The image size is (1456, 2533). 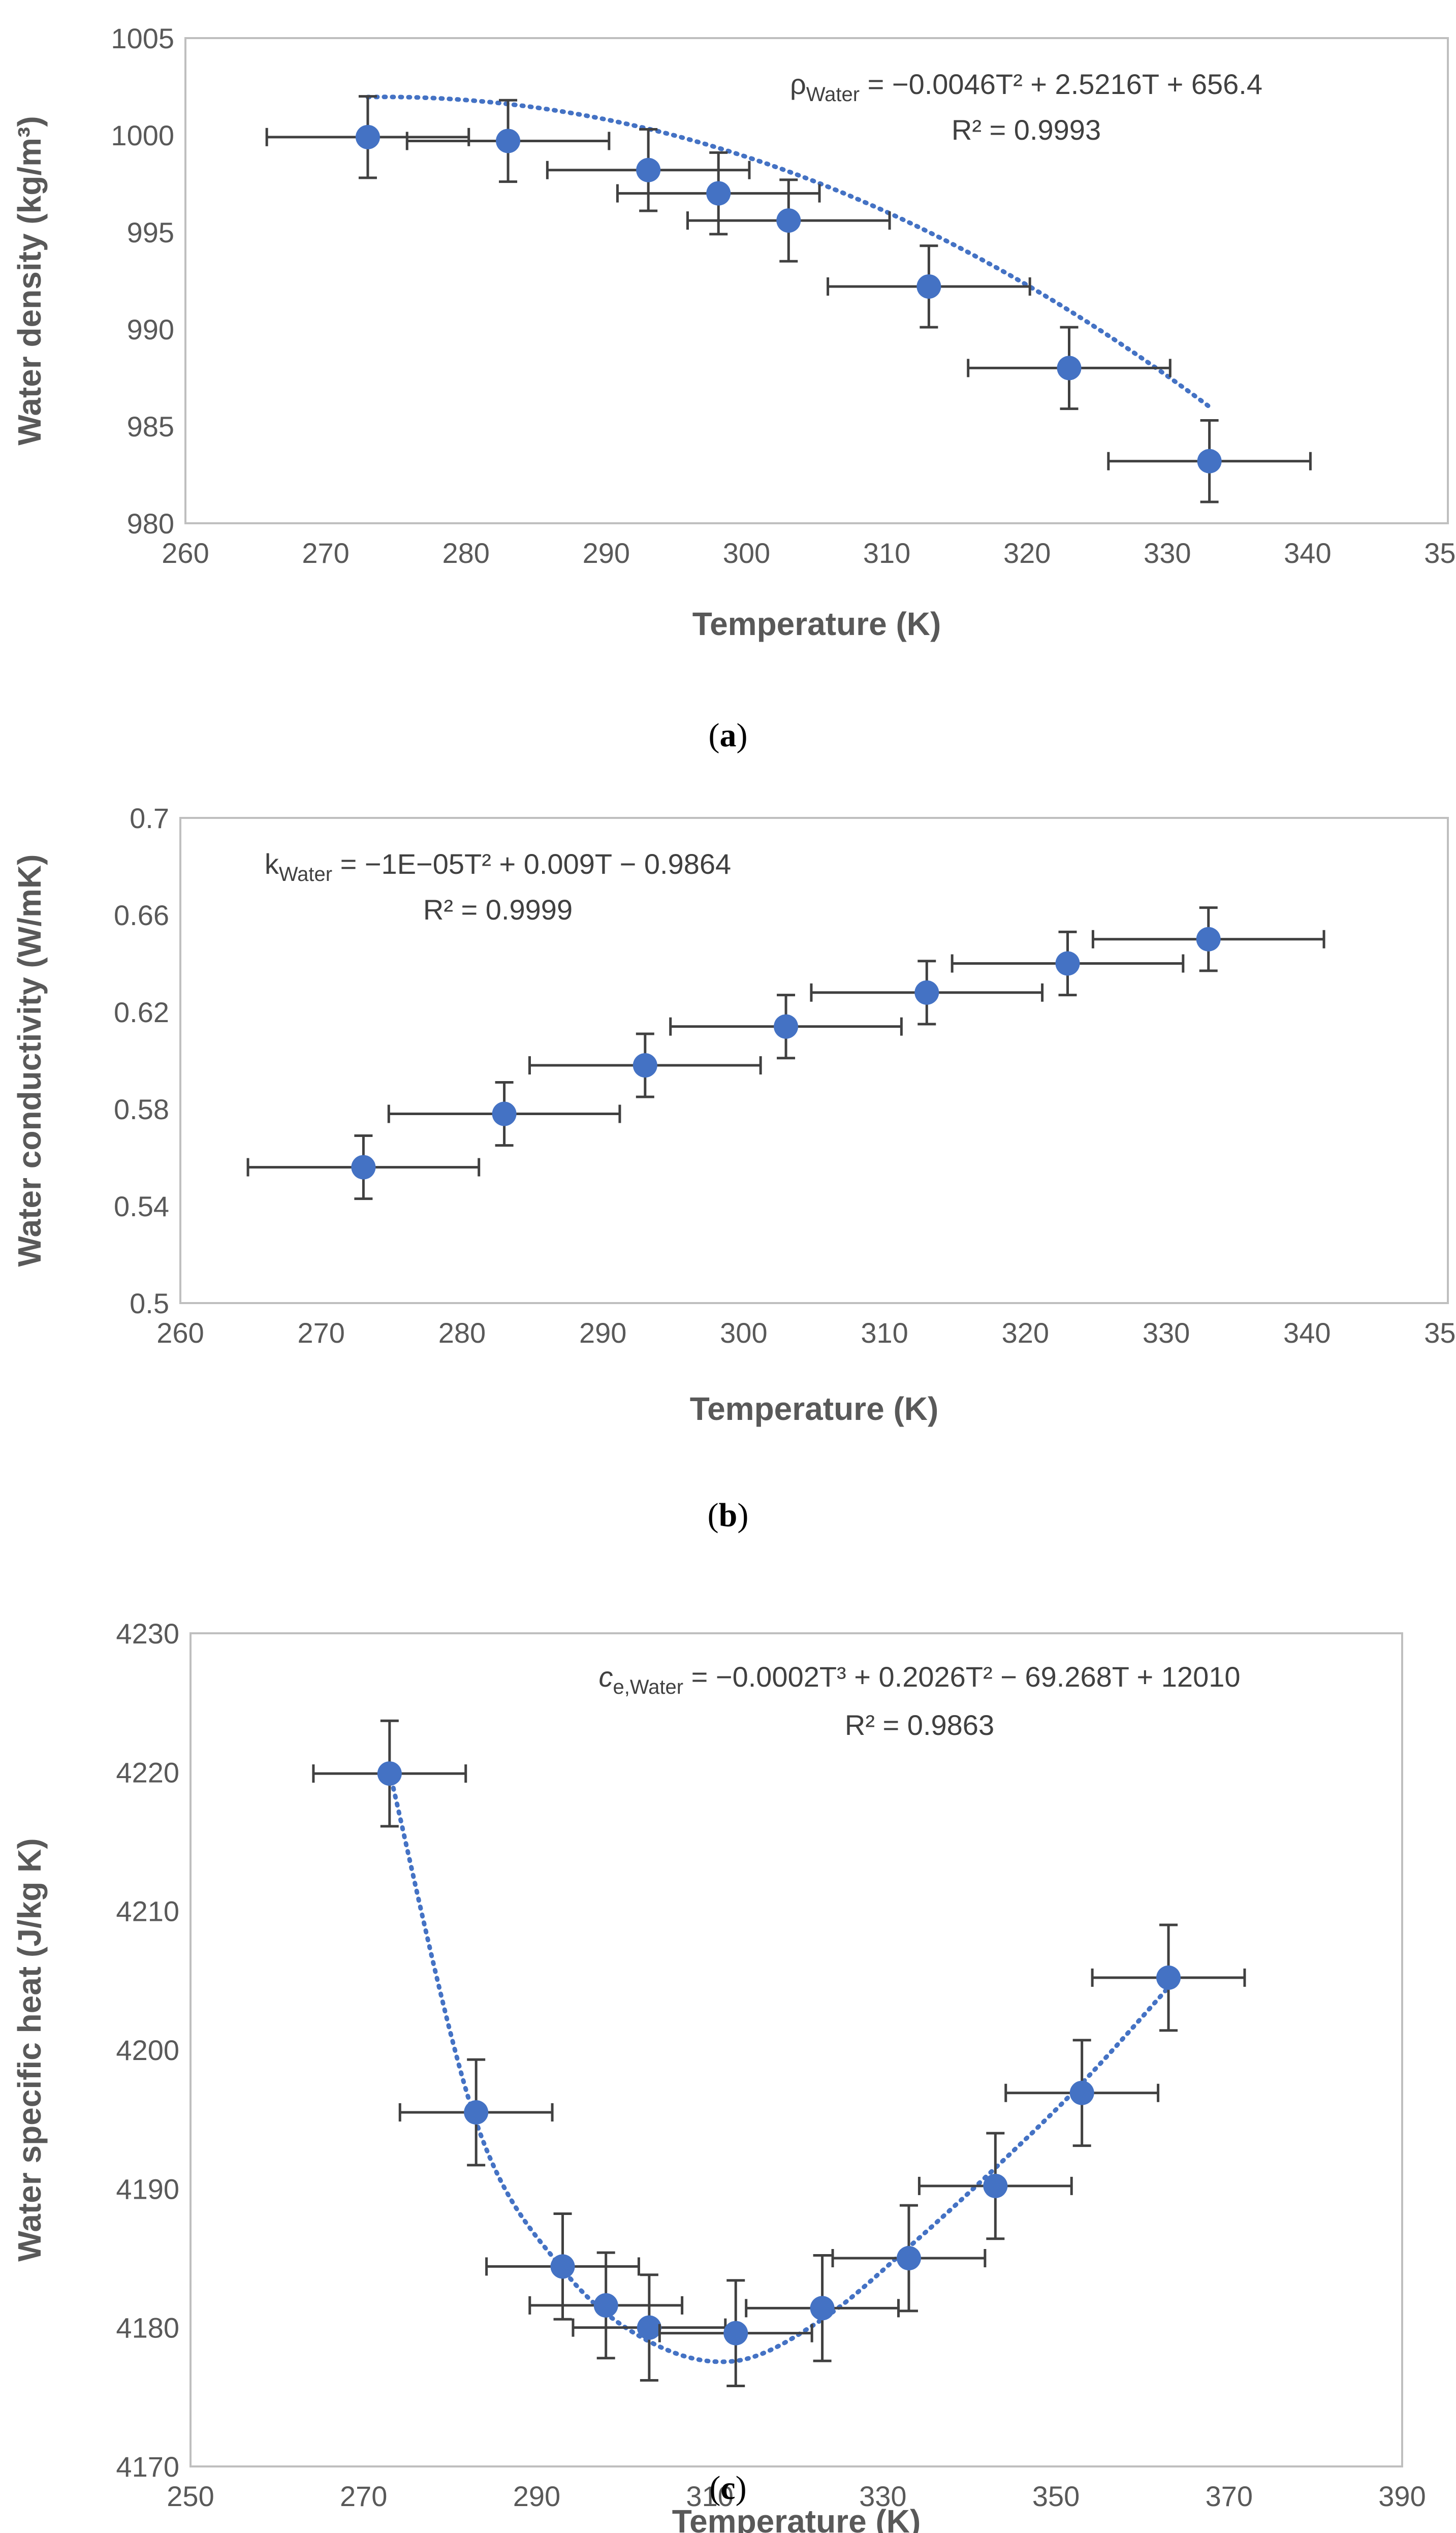 I want to click on y-tick-label: 0.54, so click(x=141, y=1206).